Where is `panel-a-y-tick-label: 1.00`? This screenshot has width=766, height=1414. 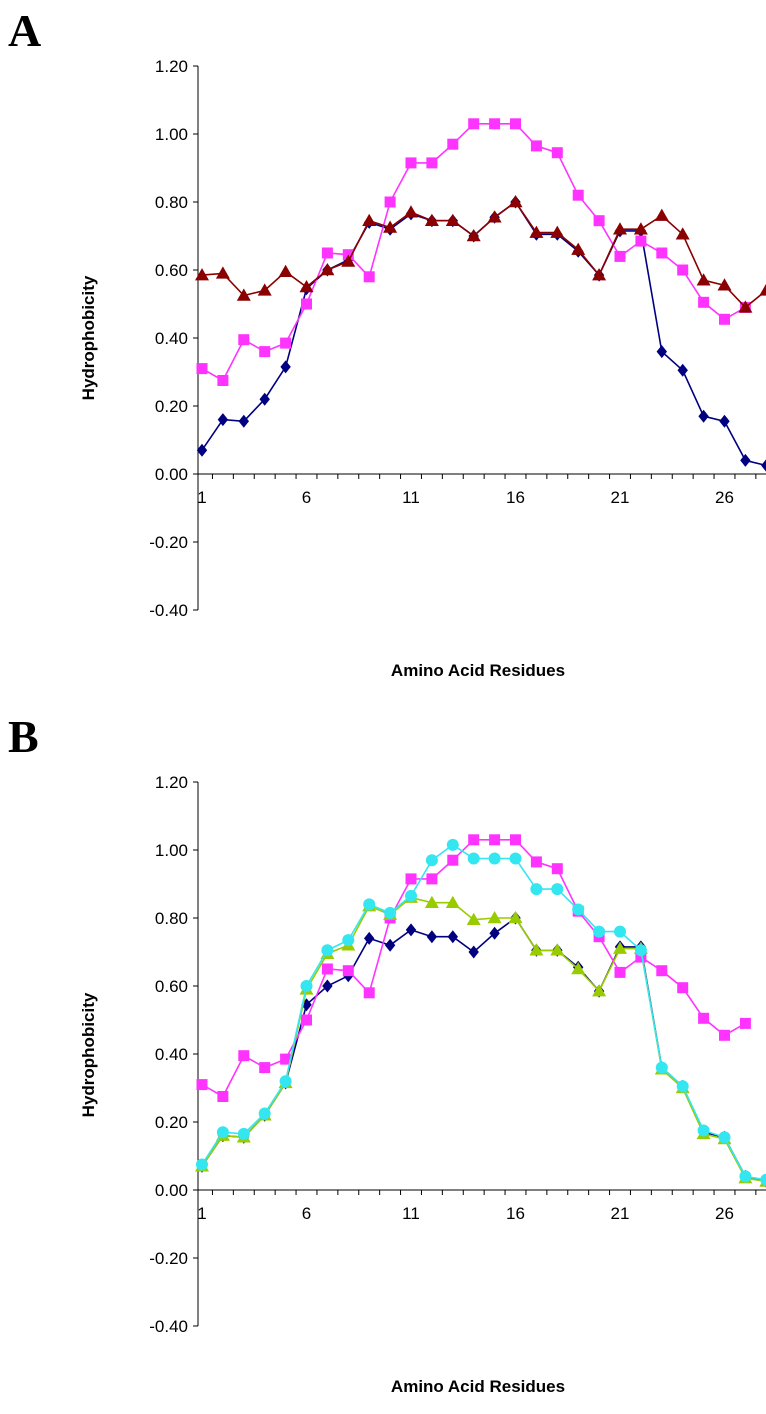
panel-a-y-tick-label: 1.00 is located at coordinates (171, 134).